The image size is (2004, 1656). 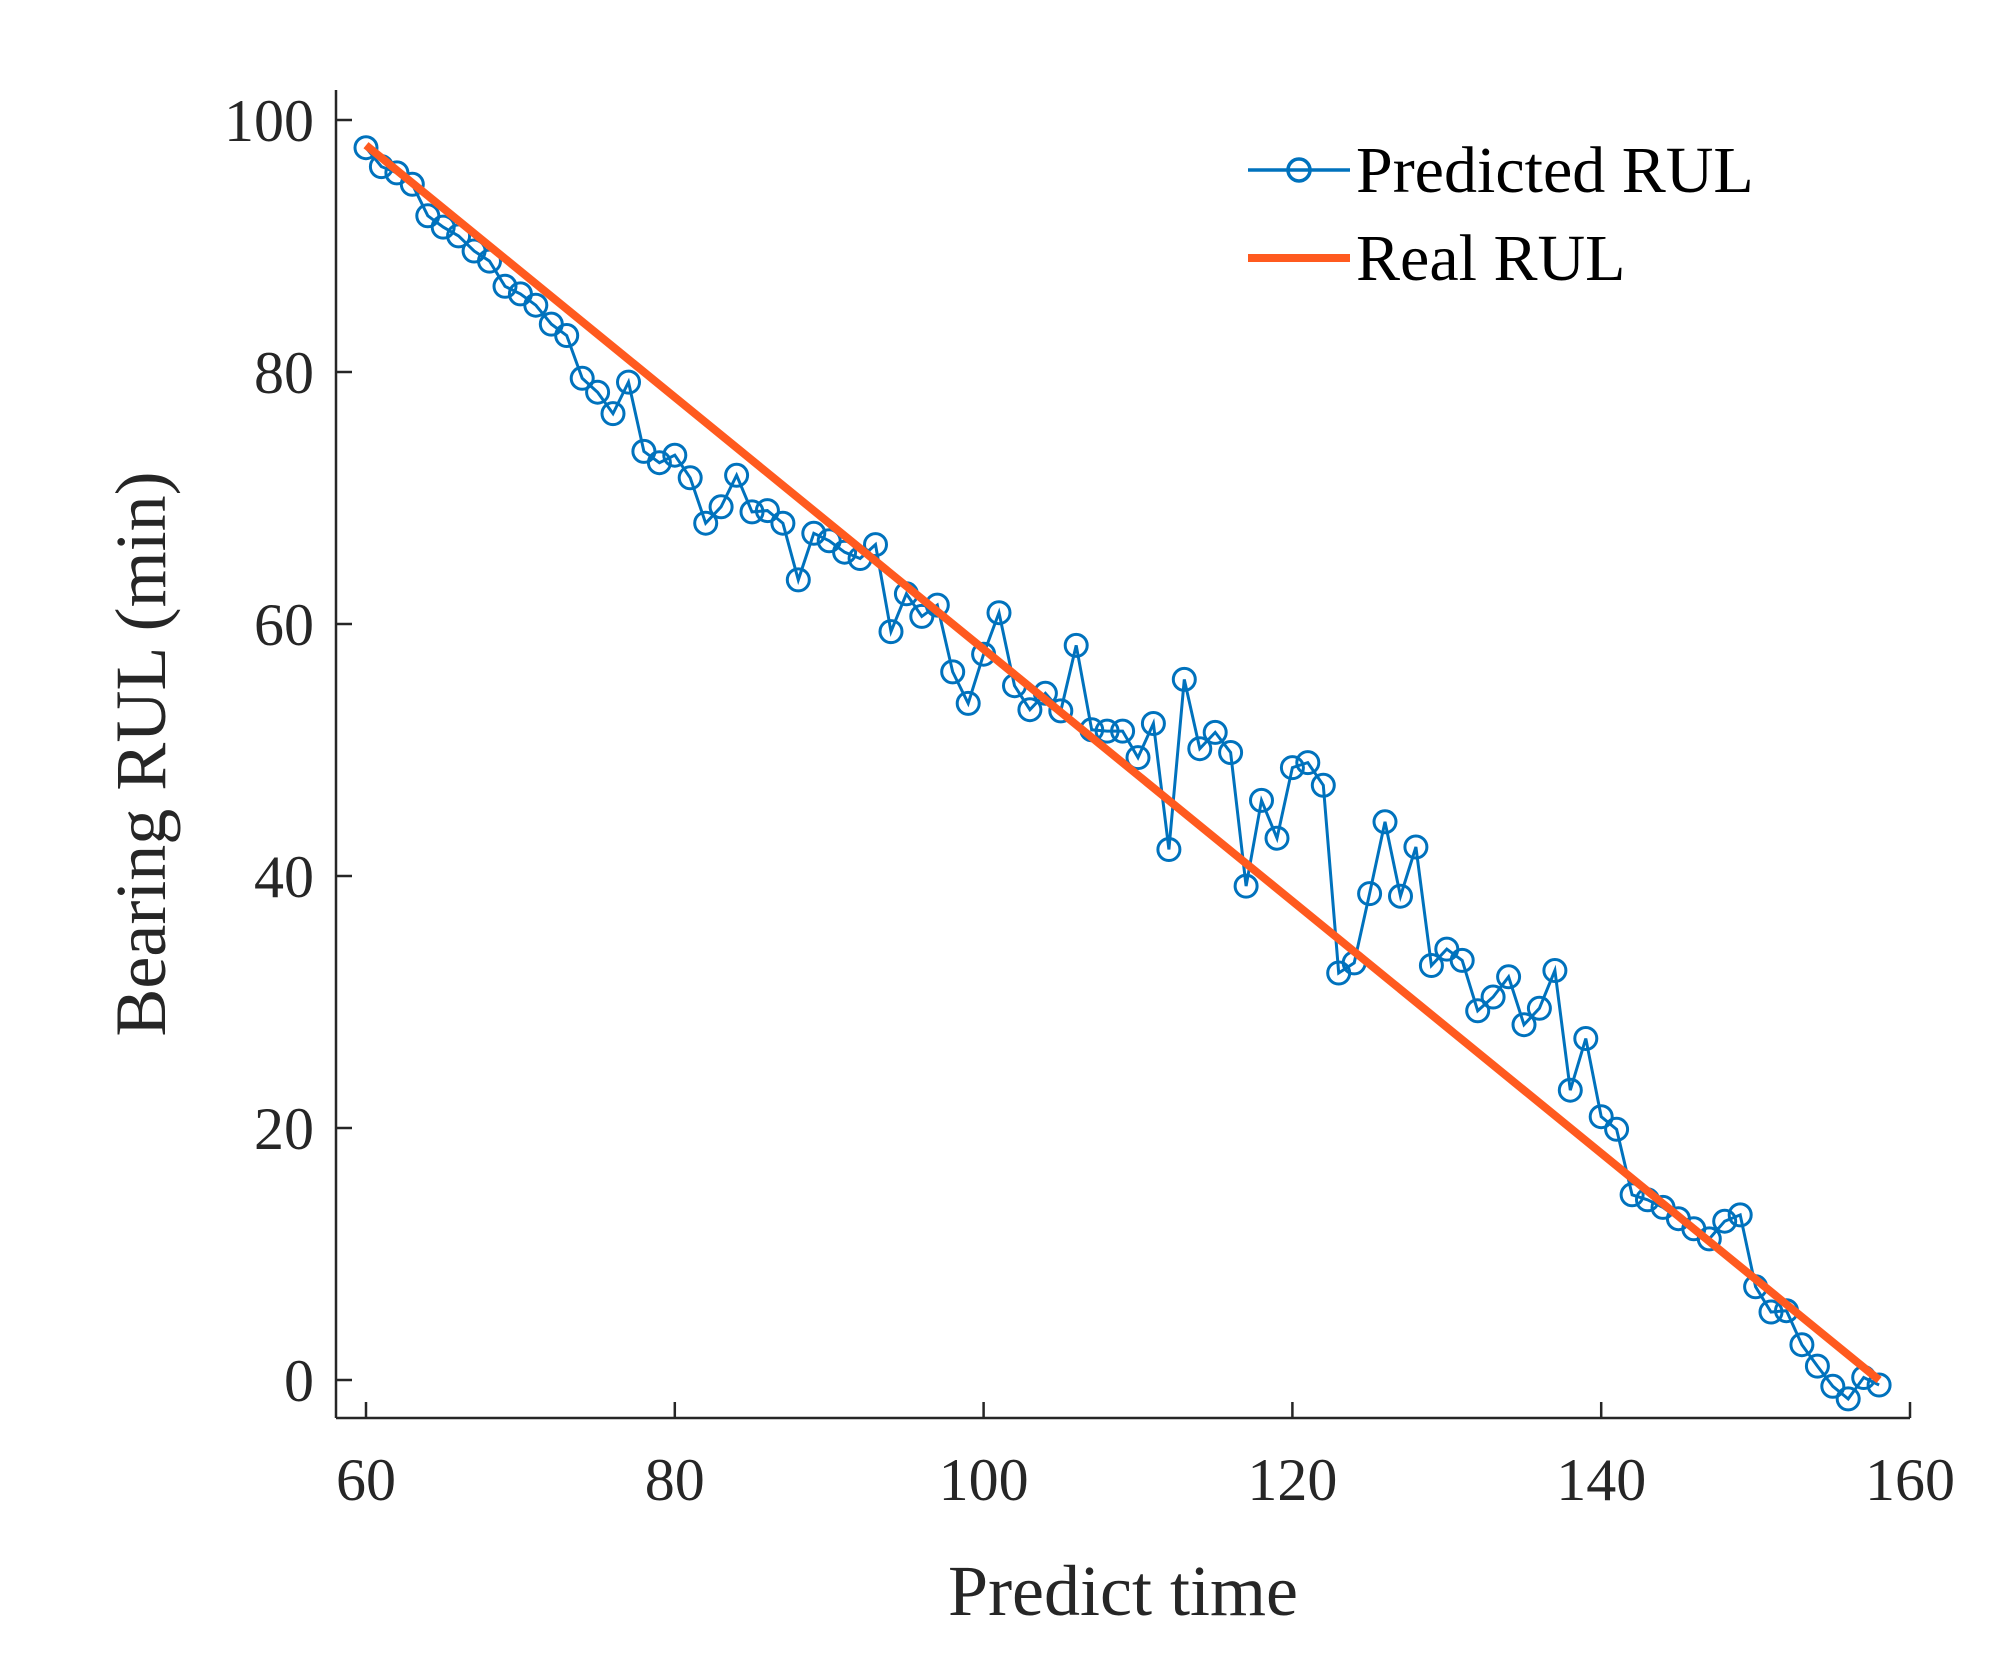 What do you see at coordinates (1501, 214) in the screenshot?
I see `legend: Predicted RUL Real RUL` at bounding box center [1501, 214].